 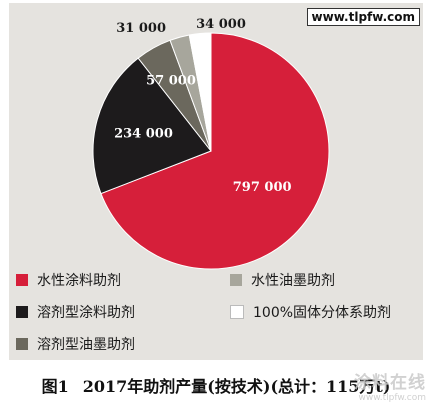 I want to click on caption-number: 图1, so click(x=55, y=386).